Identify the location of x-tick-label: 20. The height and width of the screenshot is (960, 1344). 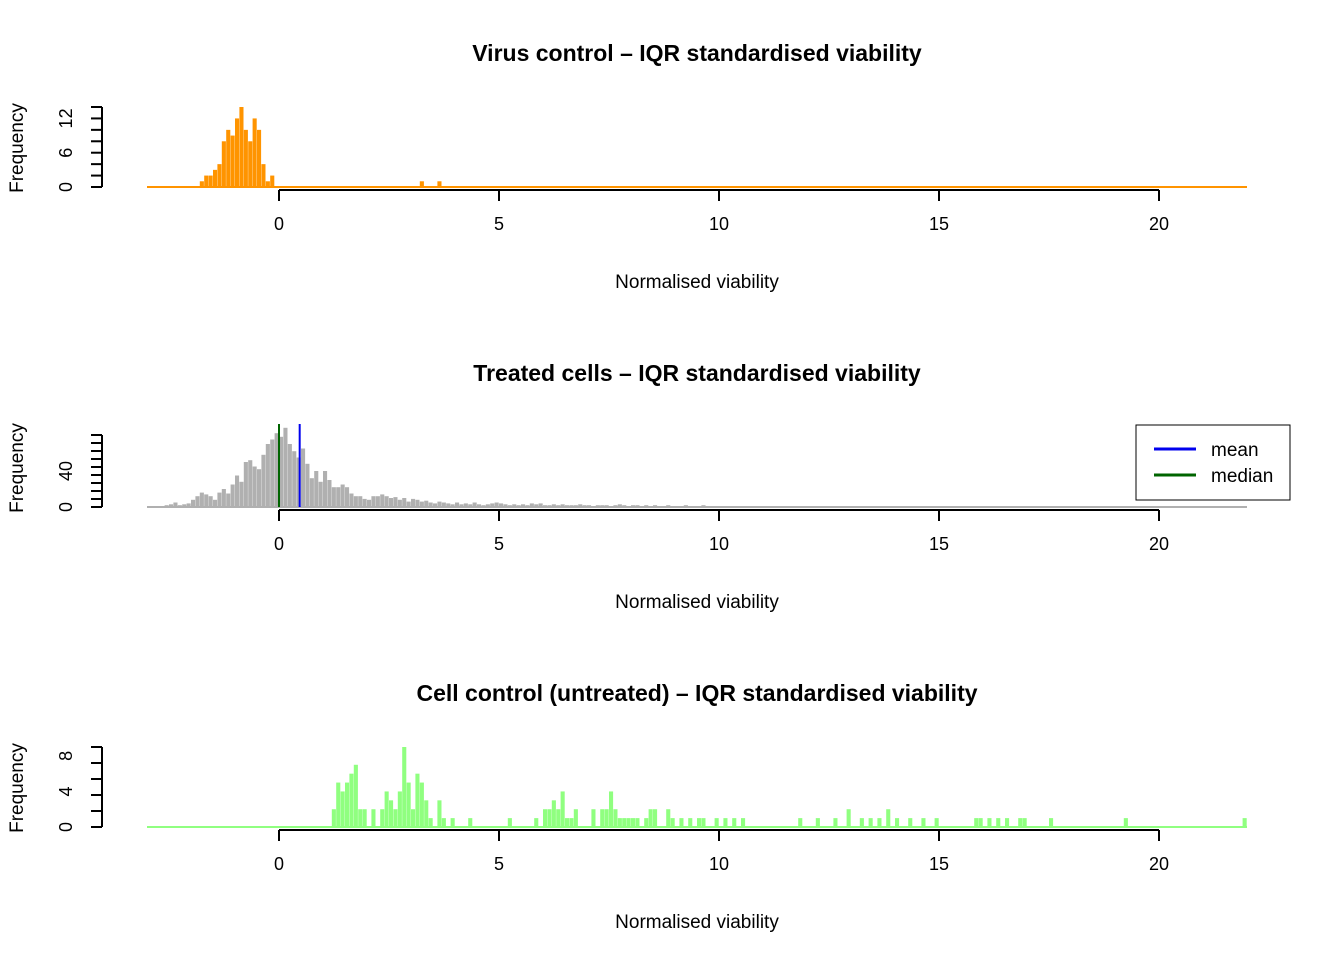
(1159, 224).